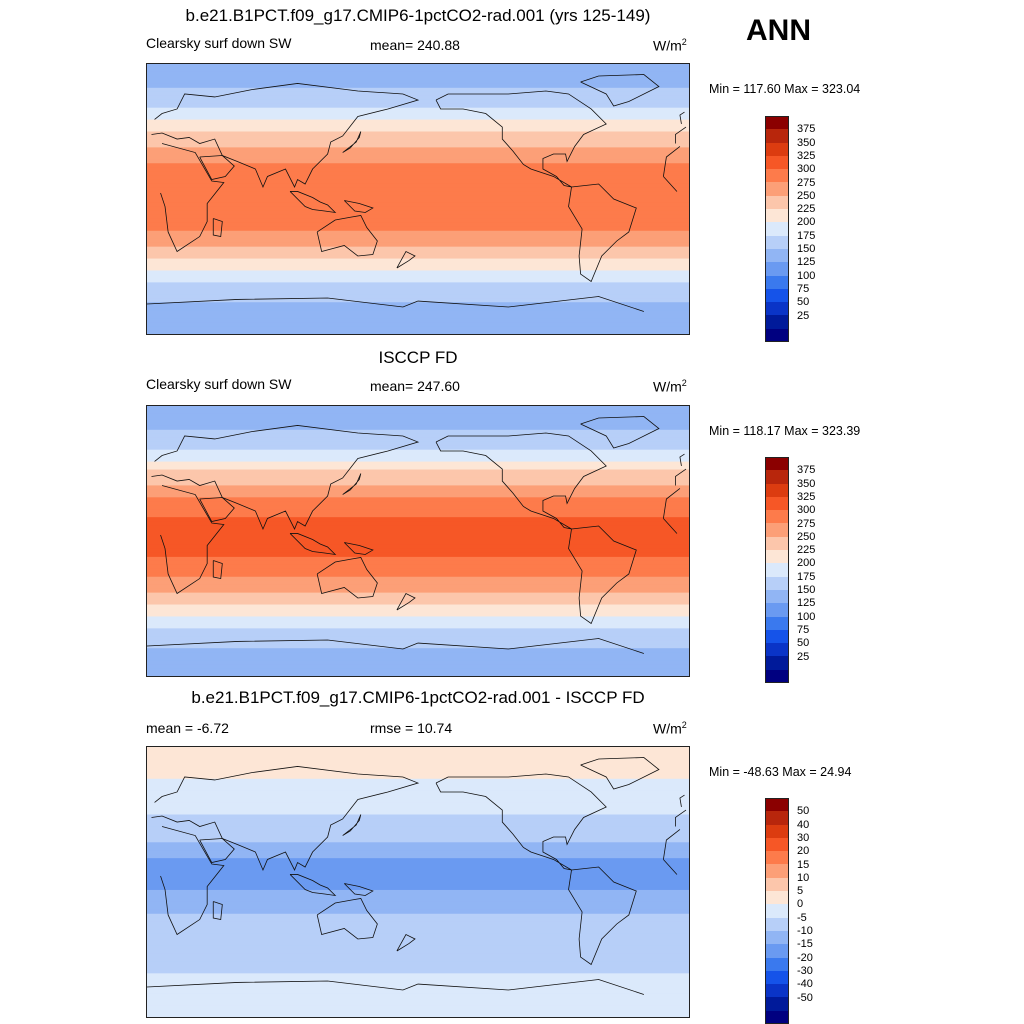 The image size is (1024, 1024). I want to click on panel2-map, so click(418, 541).